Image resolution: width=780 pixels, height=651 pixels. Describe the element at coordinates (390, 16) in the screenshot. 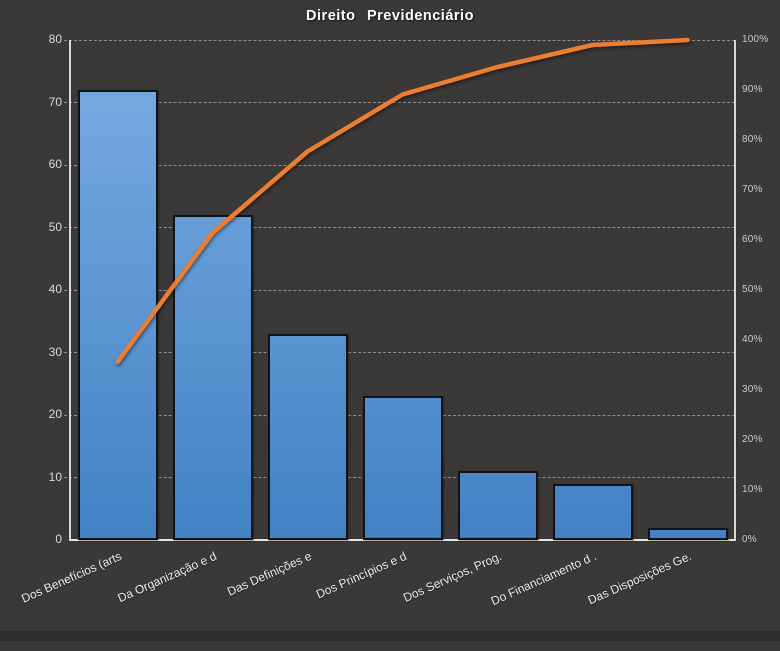

I see `chart-title: Direito Previdenciário` at that location.